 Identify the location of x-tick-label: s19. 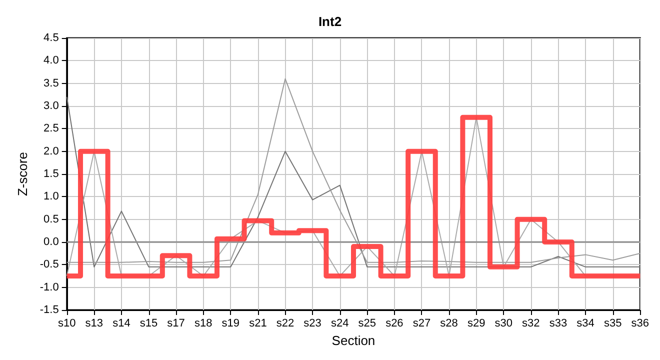
(231, 324).